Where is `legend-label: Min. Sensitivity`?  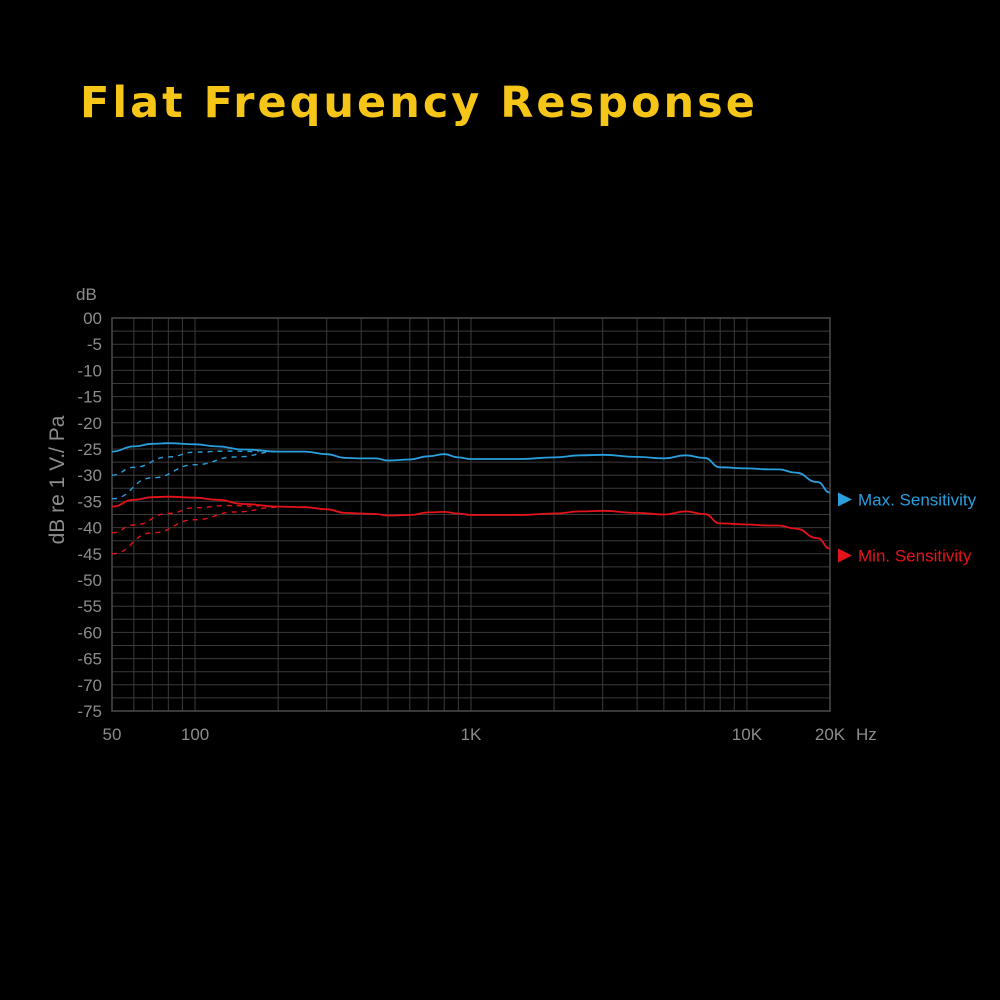
legend-label: Min. Sensitivity is located at coordinates (915, 556).